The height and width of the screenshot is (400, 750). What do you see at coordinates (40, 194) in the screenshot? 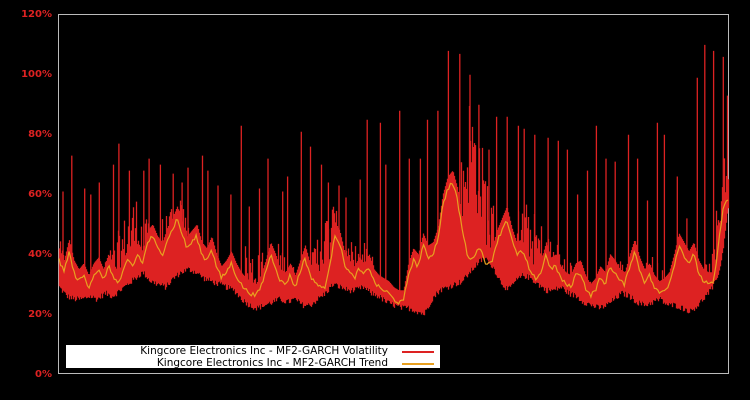
I see `y-tick-label: 60%` at bounding box center [40, 194].